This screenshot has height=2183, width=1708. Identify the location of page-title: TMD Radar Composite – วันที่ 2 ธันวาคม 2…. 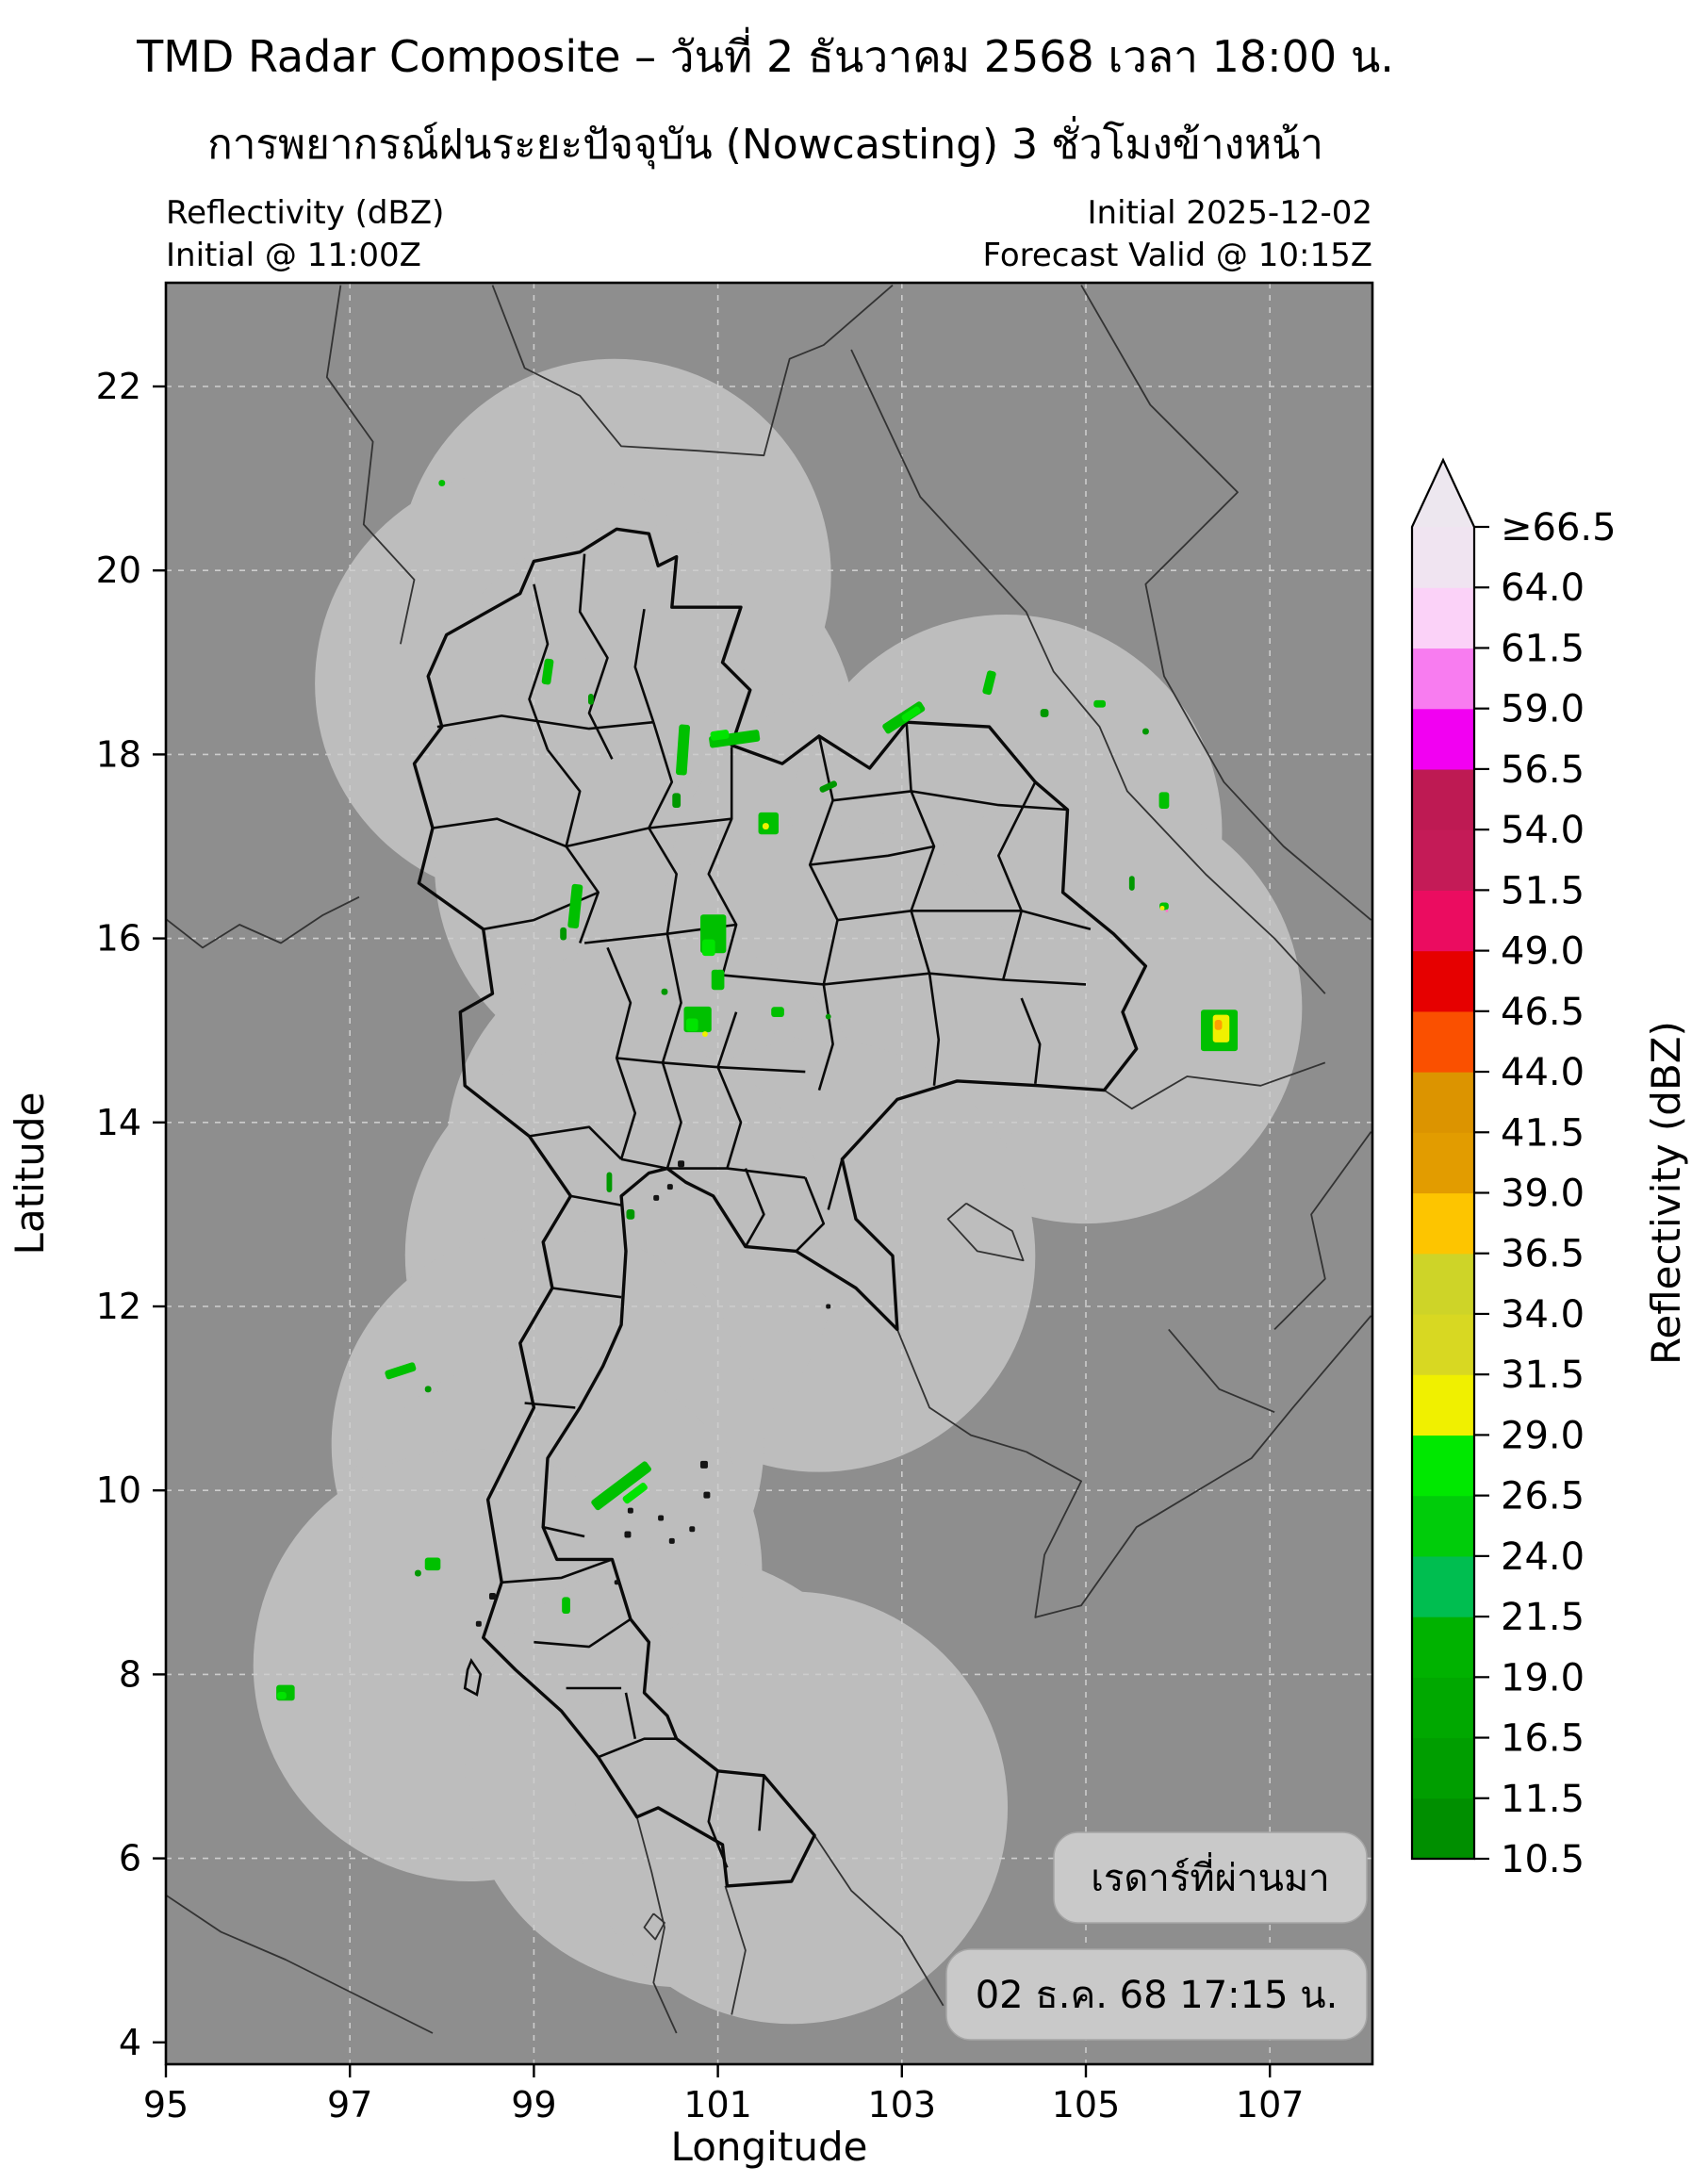
(766, 57).